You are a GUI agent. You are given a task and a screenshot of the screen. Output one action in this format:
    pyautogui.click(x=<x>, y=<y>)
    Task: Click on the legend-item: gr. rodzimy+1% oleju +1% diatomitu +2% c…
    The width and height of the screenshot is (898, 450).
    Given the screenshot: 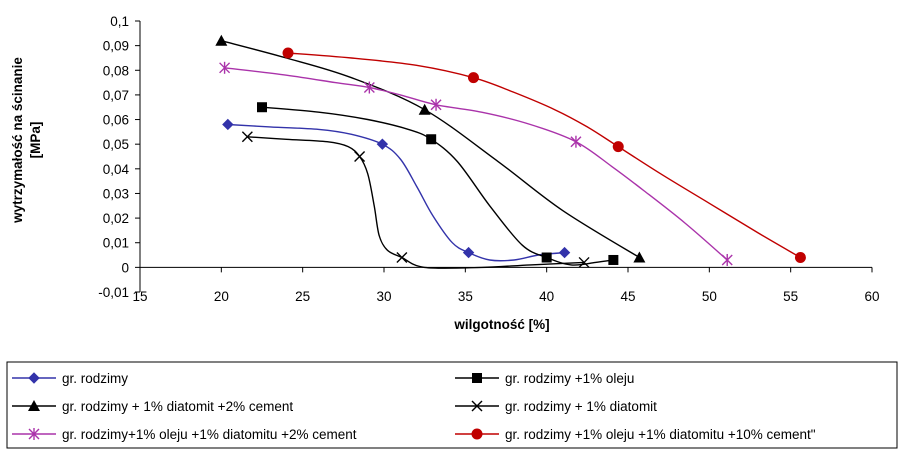 What is the action you would take?
    pyautogui.click(x=184, y=434)
    